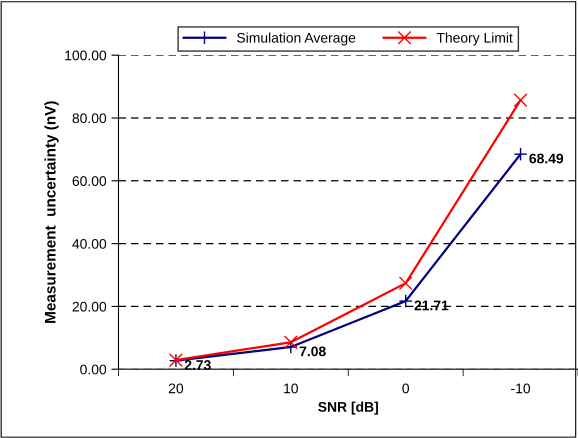 Image resolution: width=578 pixels, height=438 pixels. Describe the element at coordinates (296, 39) in the screenshot. I see `legend-label: Simulation Average` at that location.